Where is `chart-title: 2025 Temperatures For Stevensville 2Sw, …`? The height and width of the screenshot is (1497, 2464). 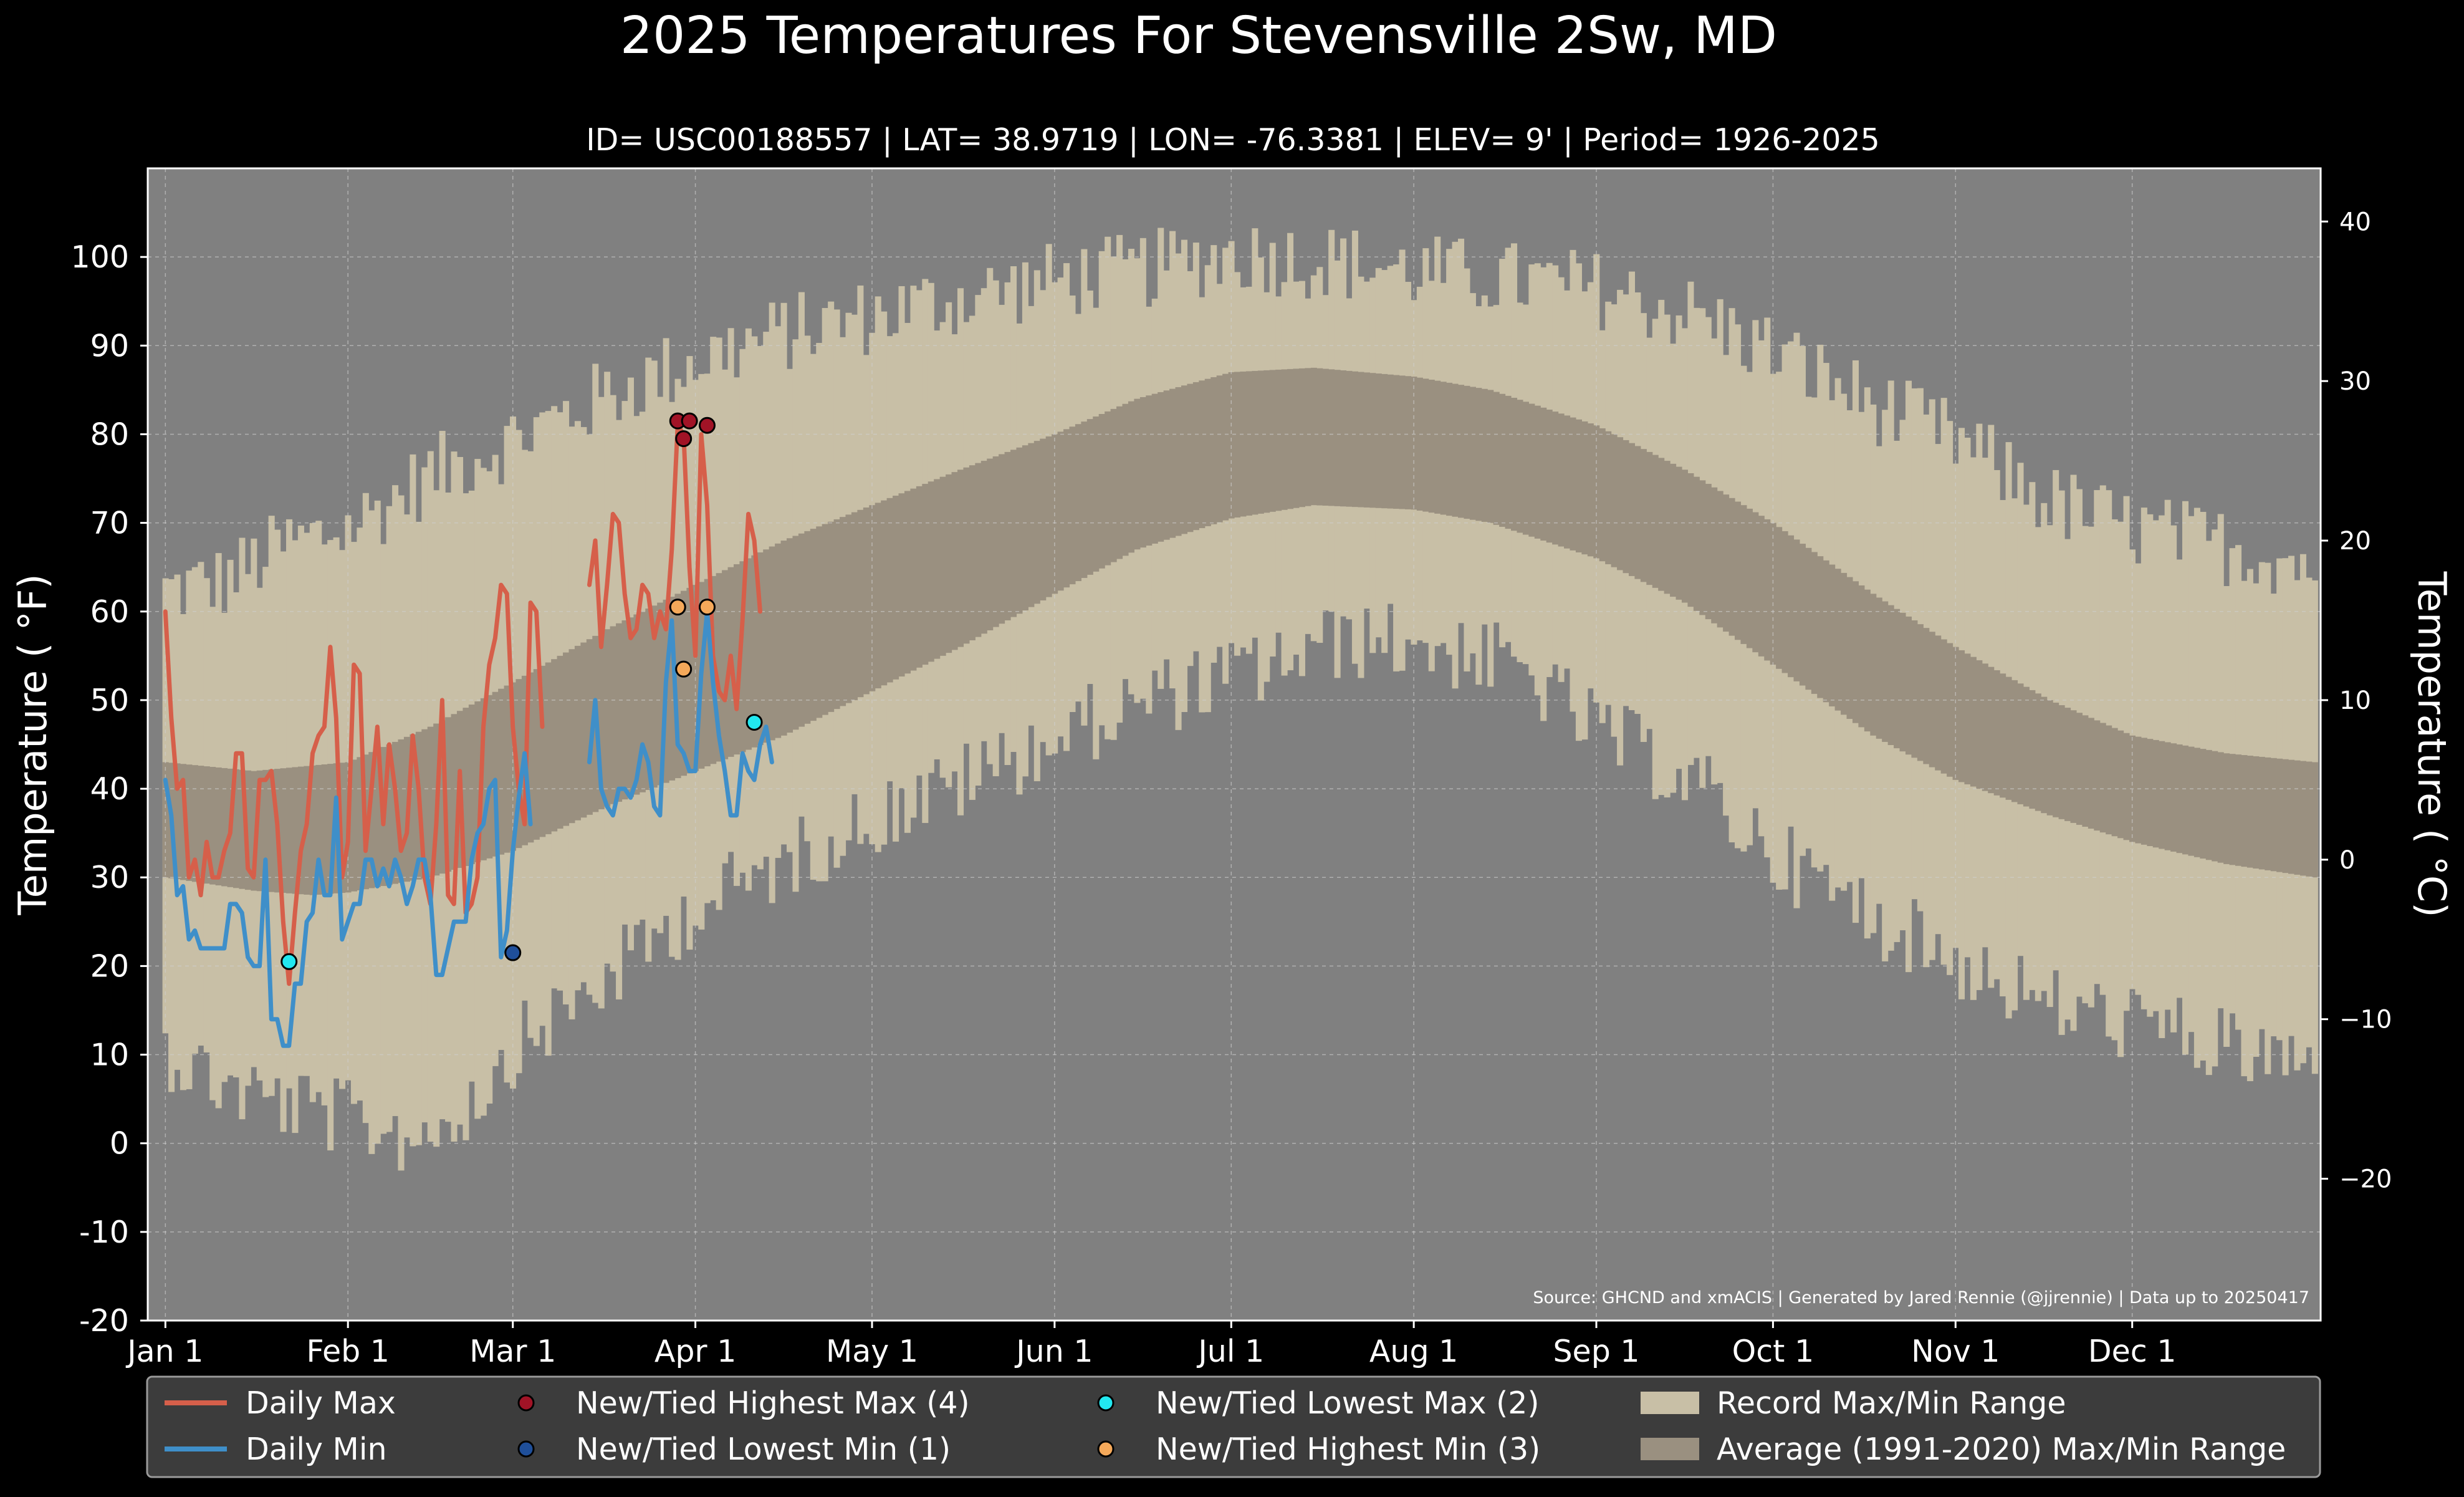
chart-title: 2025 Temperatures For Stevensville 2Sw, … is located at coordinates (1198, 35).